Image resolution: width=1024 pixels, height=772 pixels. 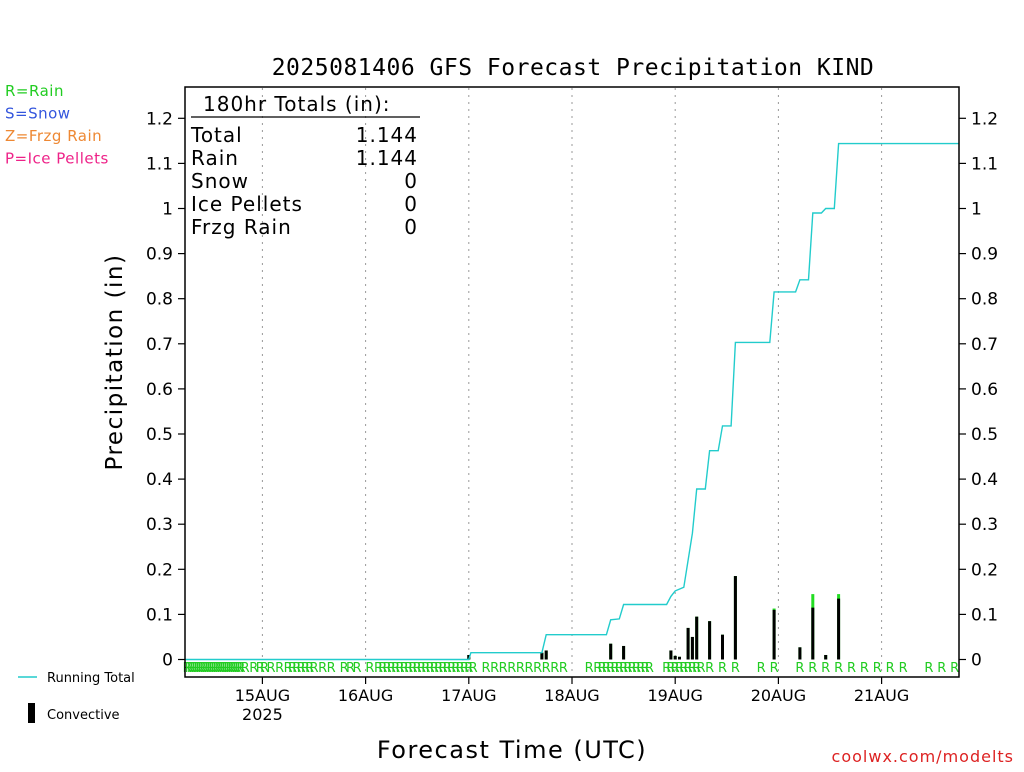 What do you see at coordinates (262, 714) in the screenshot?
I see `x-tick-sublabel: 2025` at bounding box center [262, 714].